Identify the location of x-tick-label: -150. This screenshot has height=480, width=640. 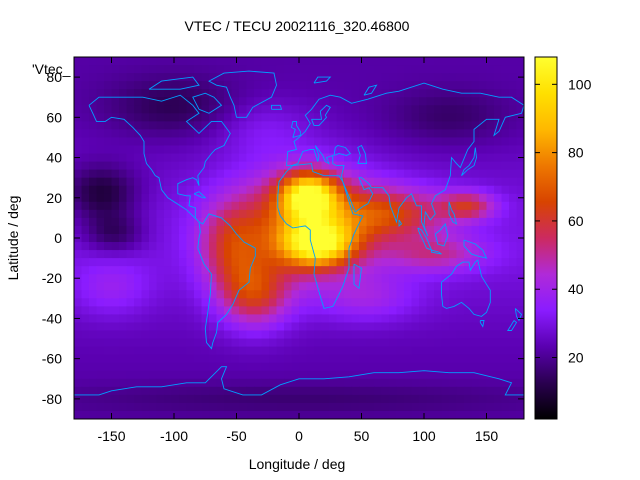
(111, 436).